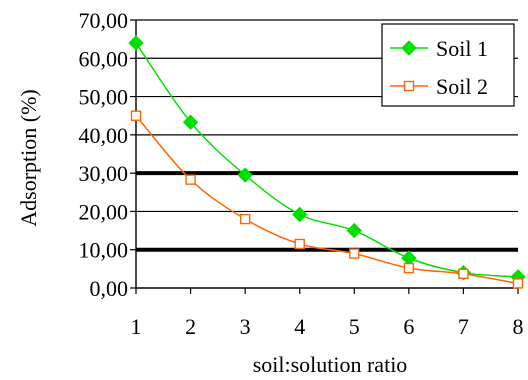 The height and width of the screenshot is (380, 528). Describe the element at coordinates (245, 326) in the screenshot. I see `x-tick-label: 3` at that location.